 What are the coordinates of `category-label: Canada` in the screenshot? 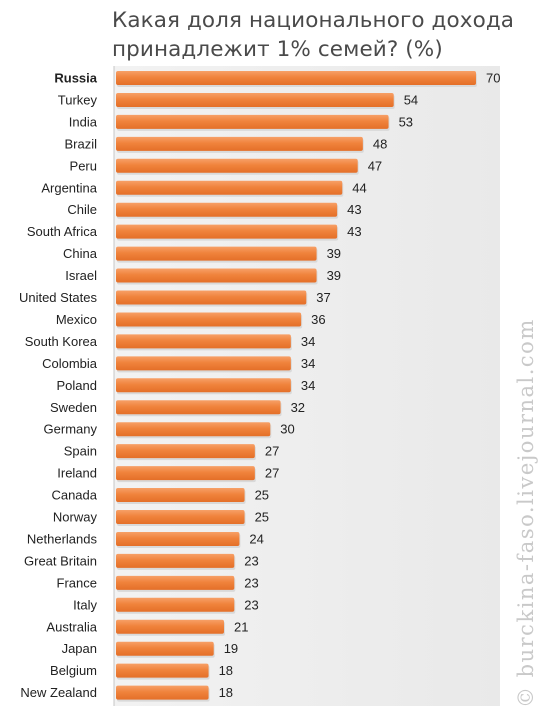 It's located at (74, 495).